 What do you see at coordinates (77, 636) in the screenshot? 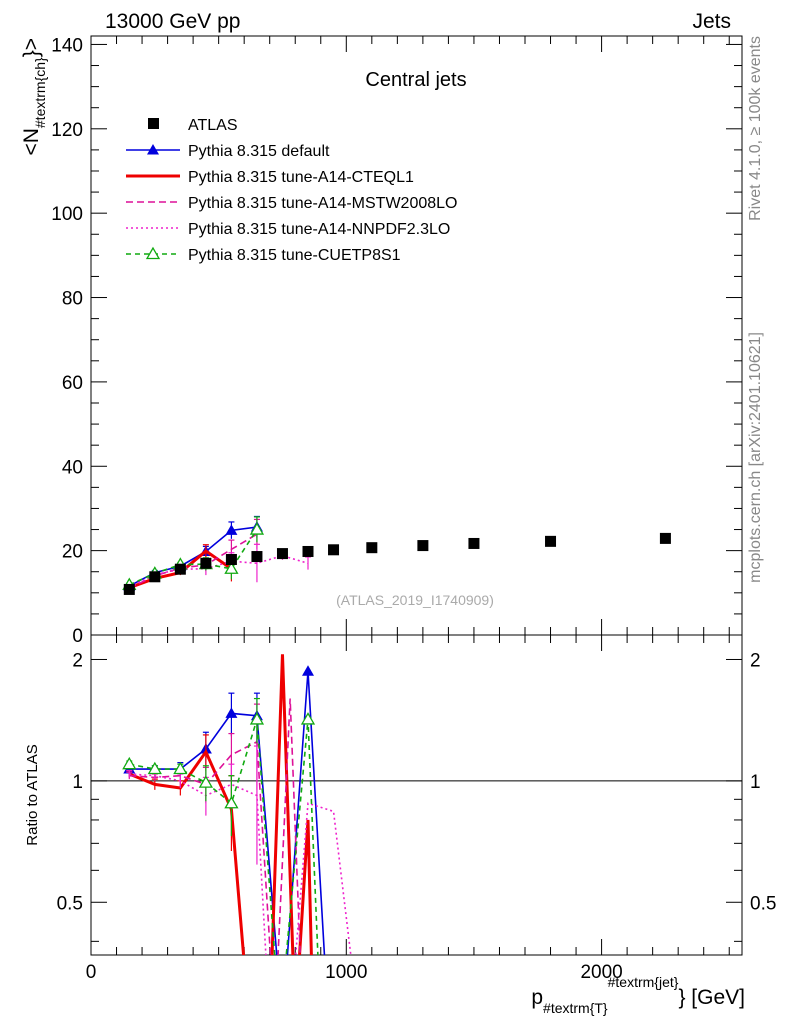
I see `y-tick-label: 0` at bounding box center [77, 636].